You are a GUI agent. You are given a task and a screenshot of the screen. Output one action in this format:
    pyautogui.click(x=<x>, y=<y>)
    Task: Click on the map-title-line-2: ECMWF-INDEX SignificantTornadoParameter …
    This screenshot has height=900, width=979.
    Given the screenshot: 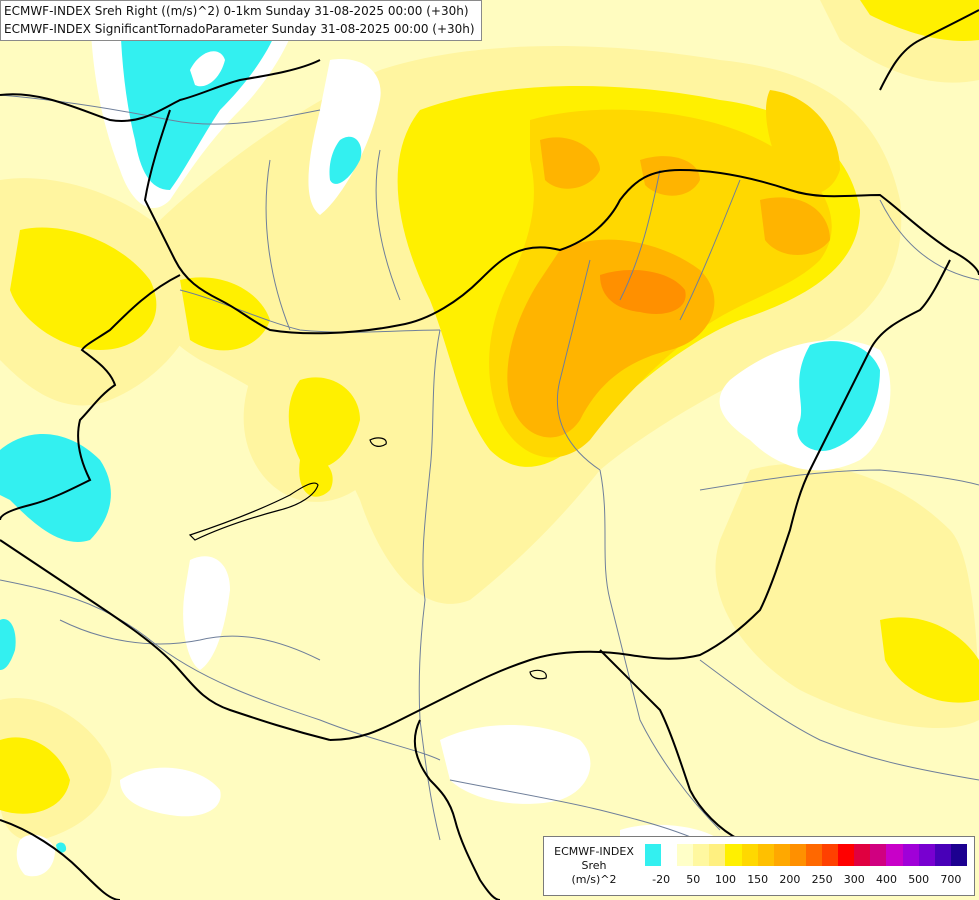 What is the action you would take?
    pyautogui.click(x=239, y=29)
    